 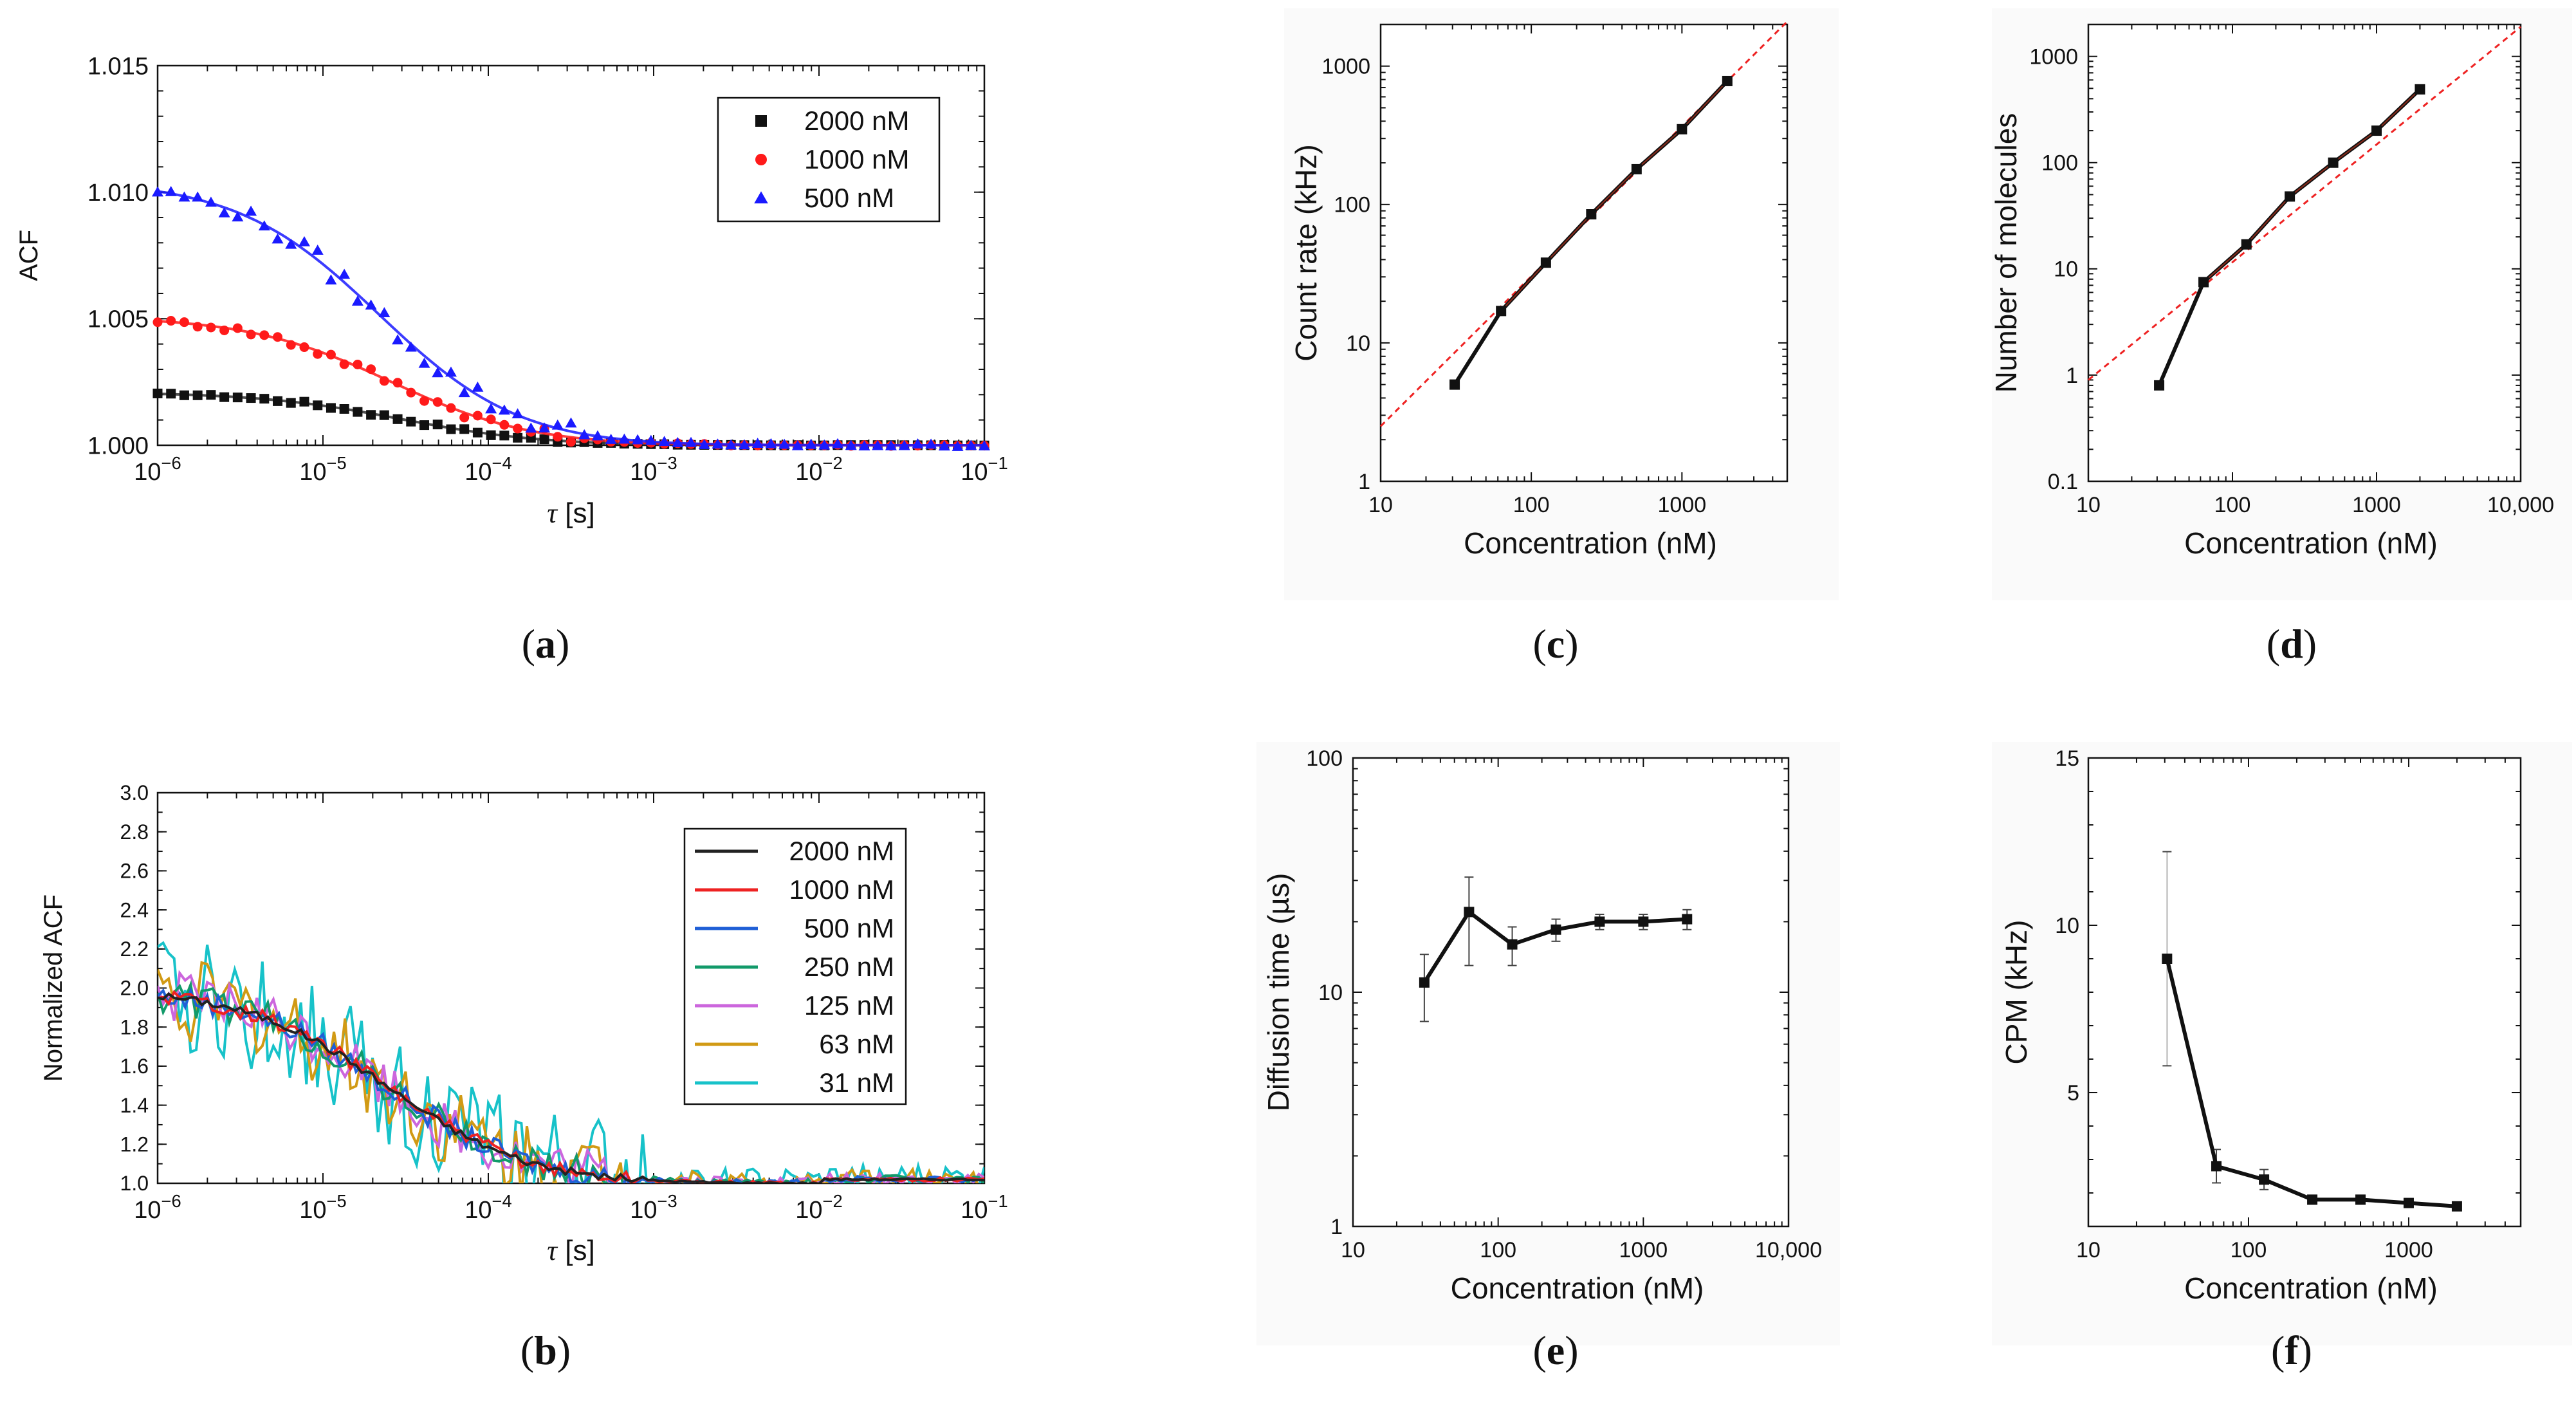 What do you see at coordinates (2073, 1093) in the screenshot?
I see `y-tick-label: 5` at bounding box center [2073, 1093].